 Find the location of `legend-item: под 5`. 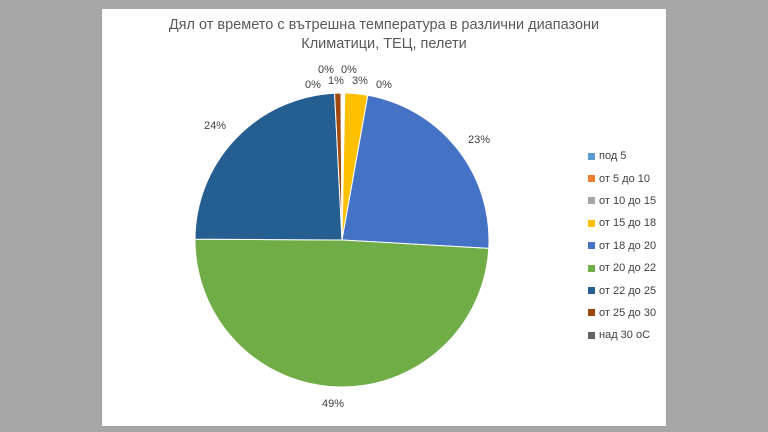

legend-item: под 5 is located at coordinates (626, 156).